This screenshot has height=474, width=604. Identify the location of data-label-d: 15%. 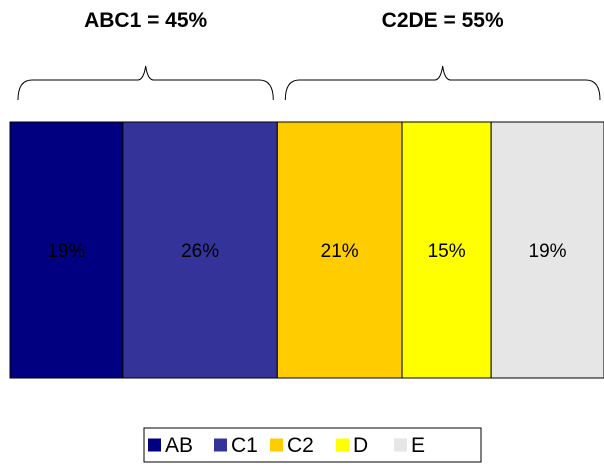
(447, 251).